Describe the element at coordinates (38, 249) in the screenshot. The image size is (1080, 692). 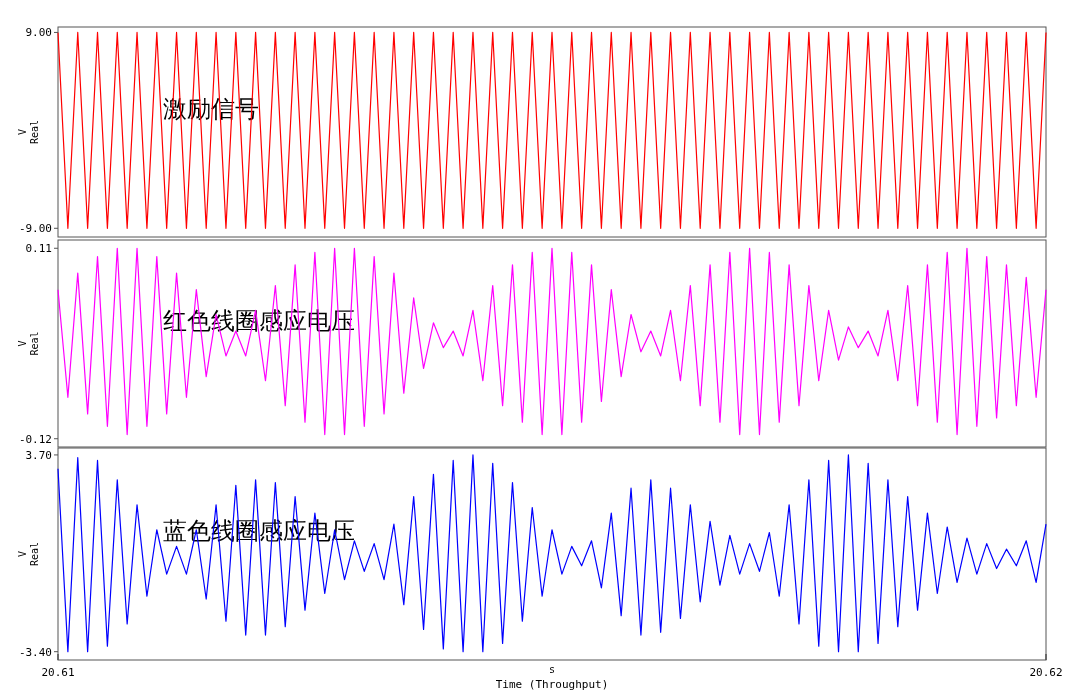
I see `y-tick-label: 0.11` at that location.